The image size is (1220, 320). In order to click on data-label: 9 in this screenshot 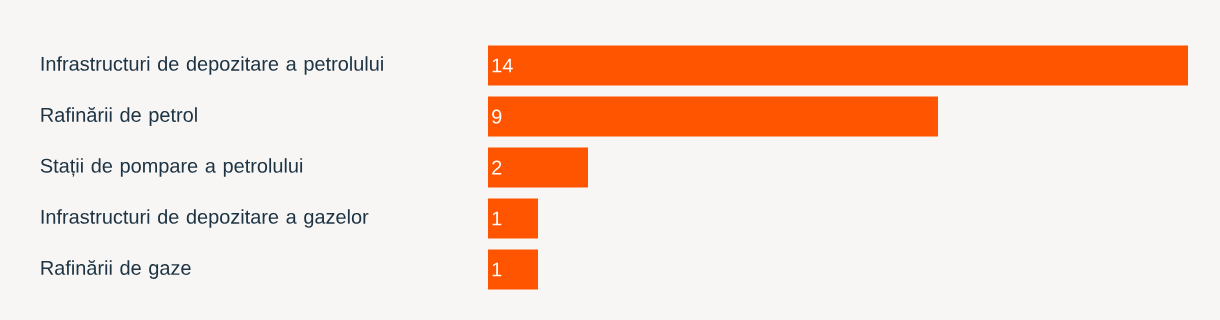, I will do `click(497, 116)`.